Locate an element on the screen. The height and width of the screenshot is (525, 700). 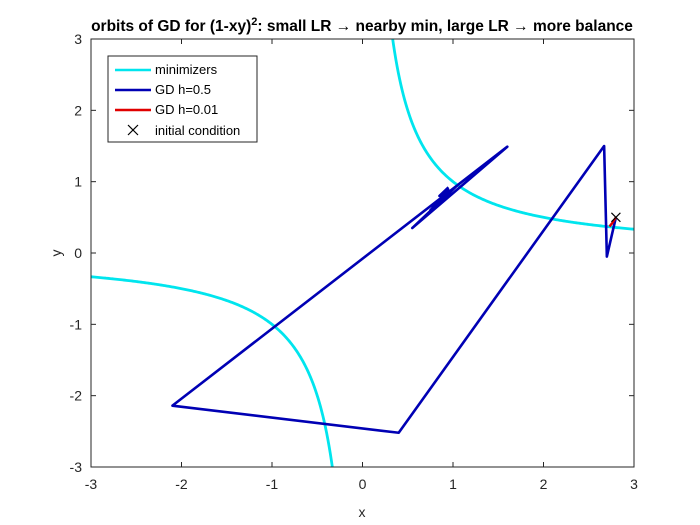
legend-swatch-initial-condition is located at coordinates (133, 130).